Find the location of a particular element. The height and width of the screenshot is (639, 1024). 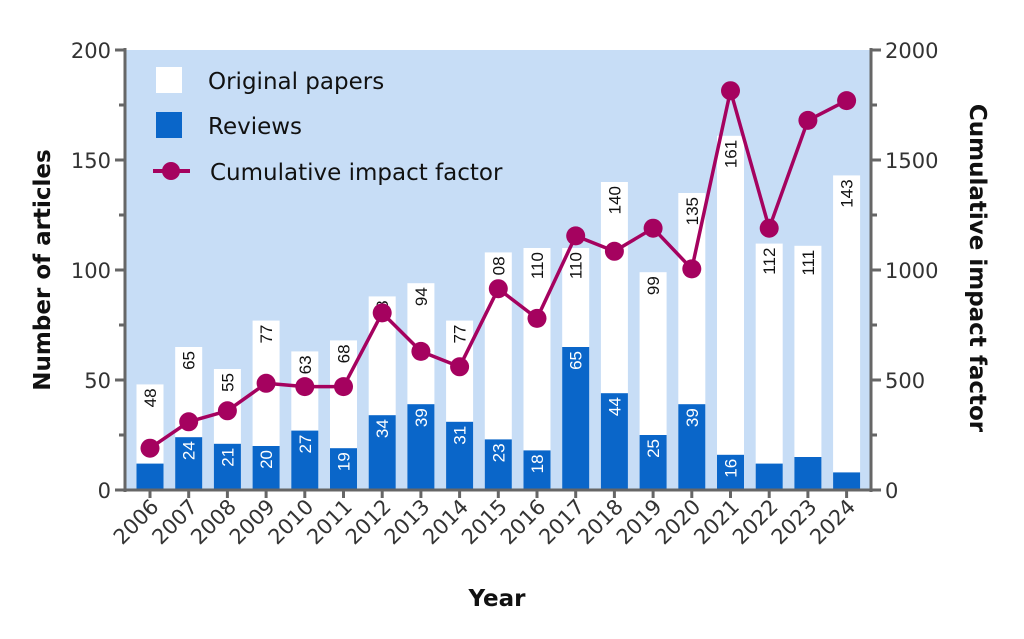

bar-total-label: 94 is located at coordinates (421, 296).